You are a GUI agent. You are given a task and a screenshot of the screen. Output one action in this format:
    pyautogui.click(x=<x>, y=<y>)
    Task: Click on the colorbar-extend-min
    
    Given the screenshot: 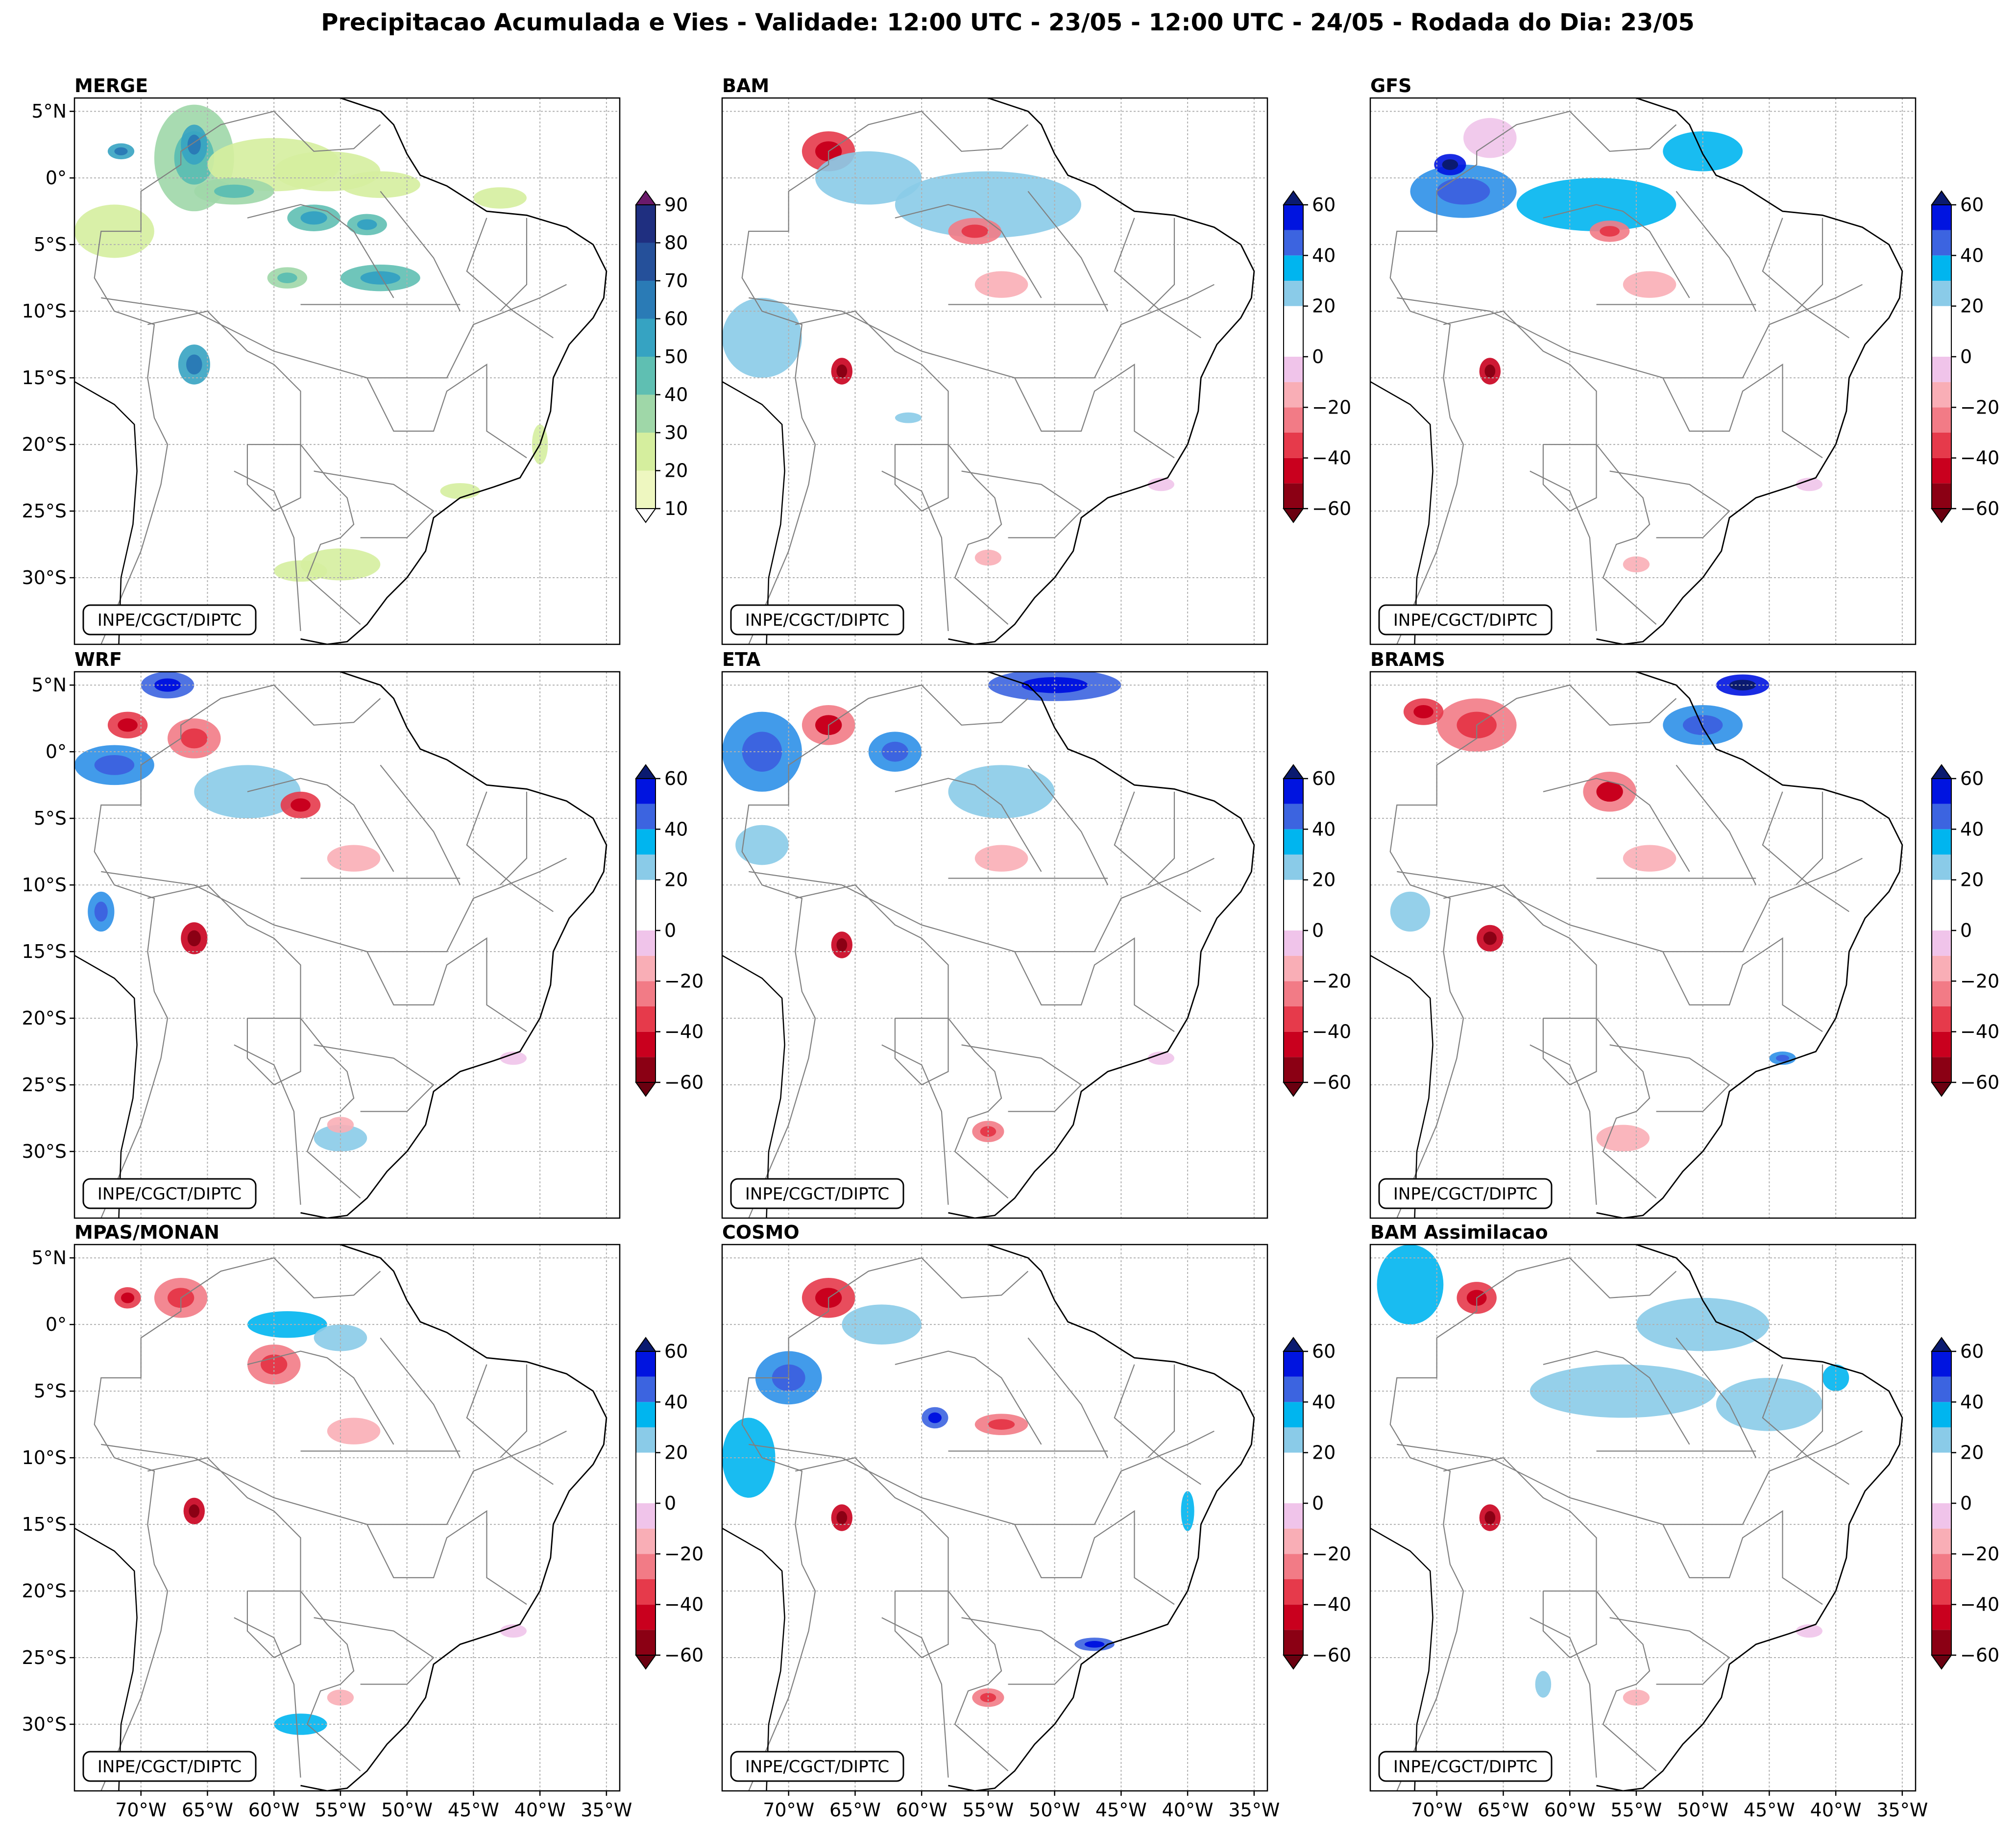 What is the action you would take?
    pyautogui.click(x=645, y=515)
    